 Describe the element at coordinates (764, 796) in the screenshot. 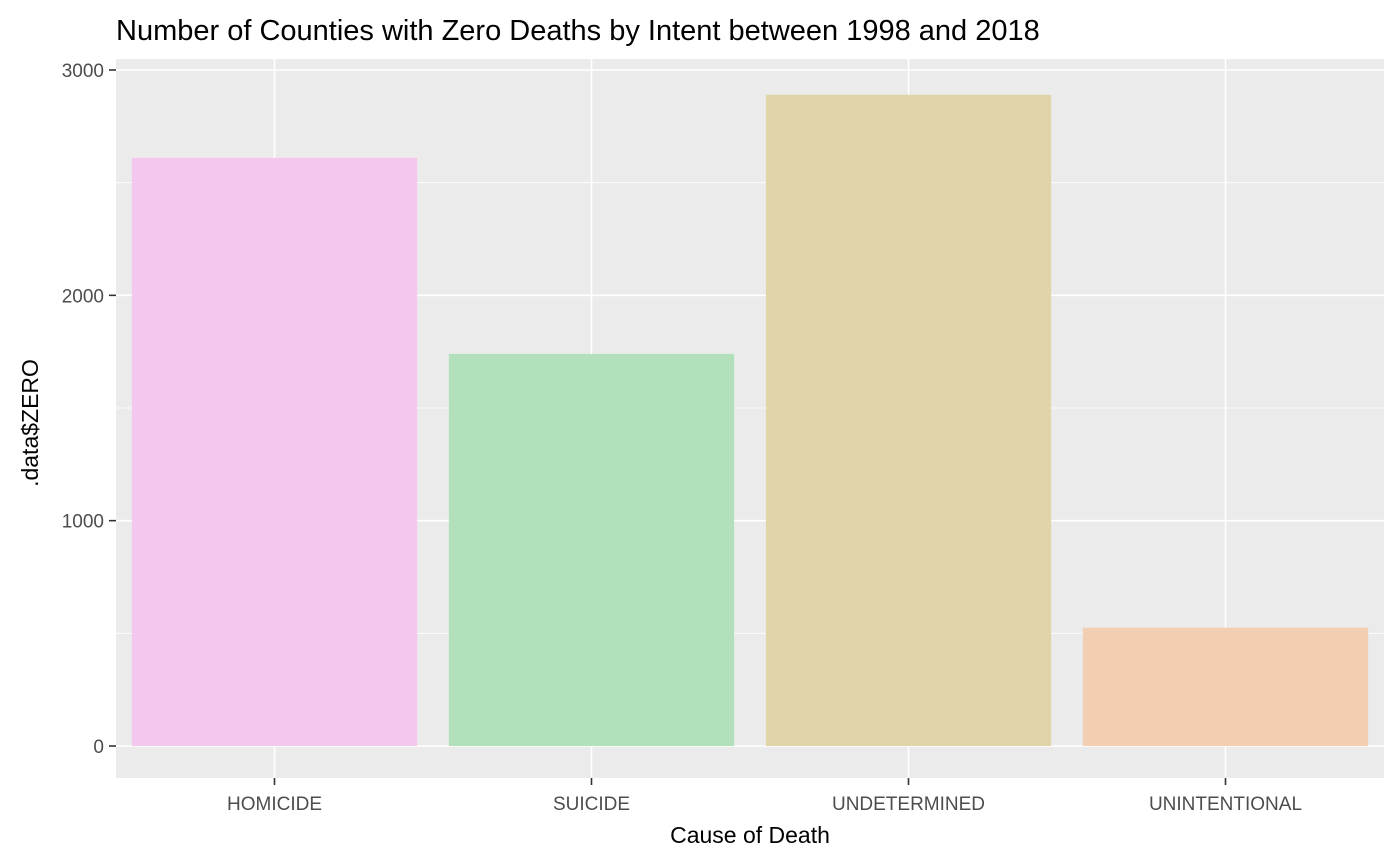

I see `x-axis-ticks: HOMICIDE SUICIDE UNDETERMINED UNINTENTIONAL` at that location.